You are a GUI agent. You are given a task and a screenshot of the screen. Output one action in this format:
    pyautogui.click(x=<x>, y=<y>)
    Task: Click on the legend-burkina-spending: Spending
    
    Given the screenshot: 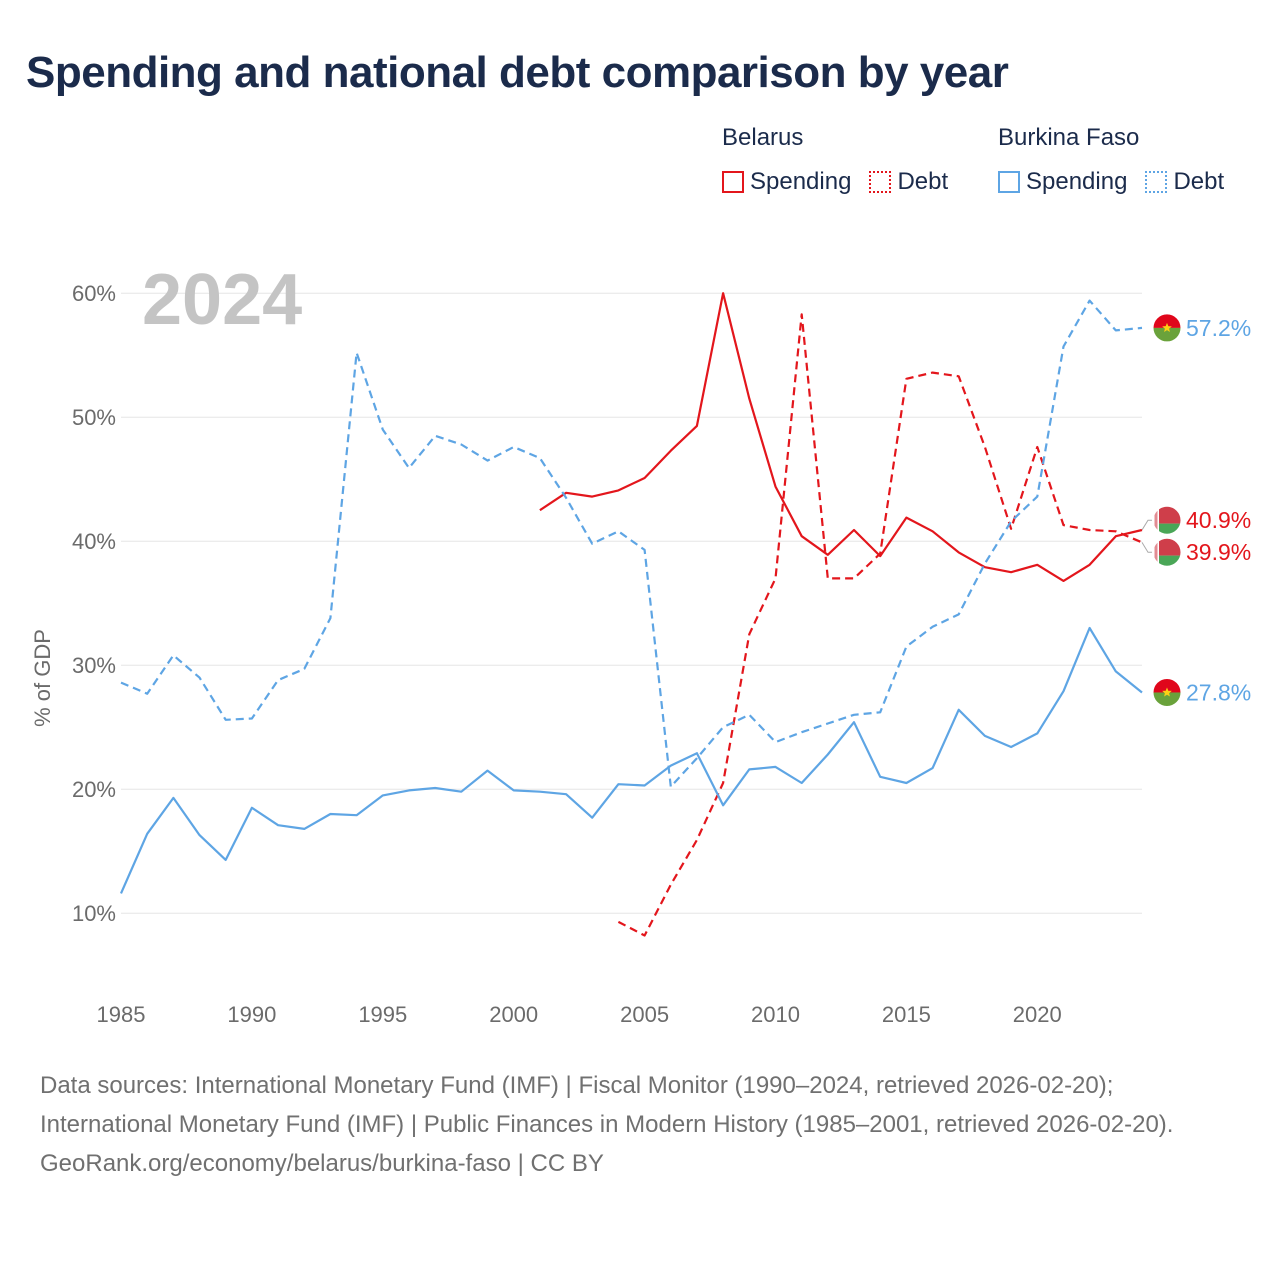 What is the action you would take?
    pyautogui.click(x=1062, y=182)
    